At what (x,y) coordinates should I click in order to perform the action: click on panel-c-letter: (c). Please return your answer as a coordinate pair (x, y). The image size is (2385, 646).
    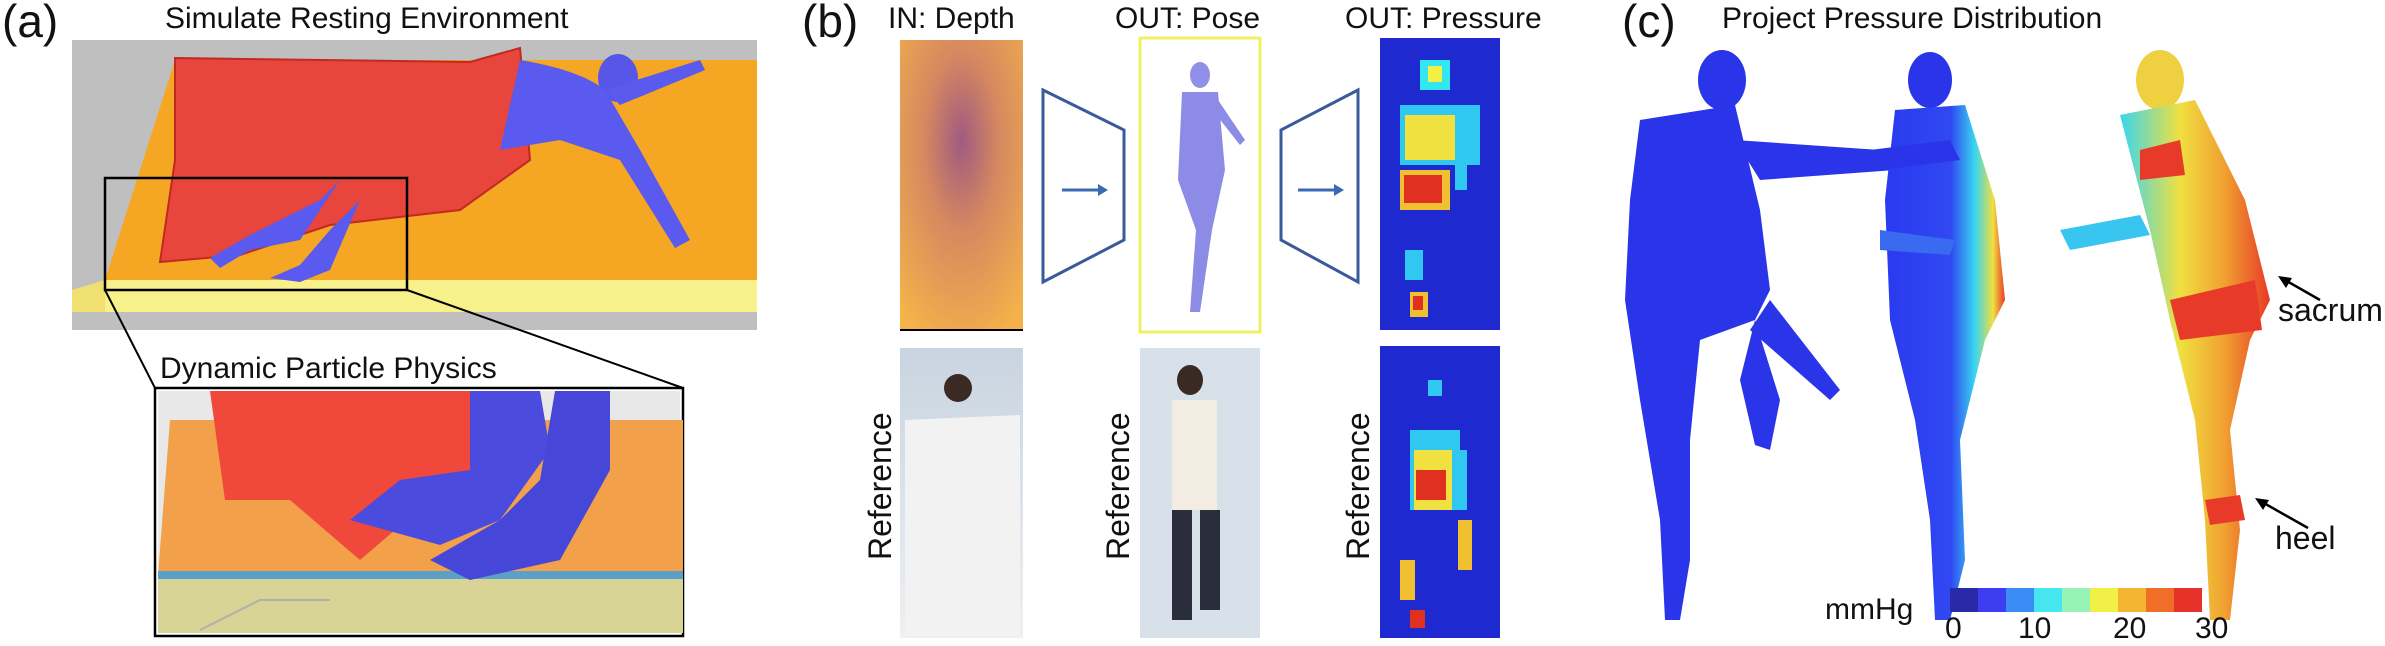
    Looking at the image, I should click on (1649, 23).